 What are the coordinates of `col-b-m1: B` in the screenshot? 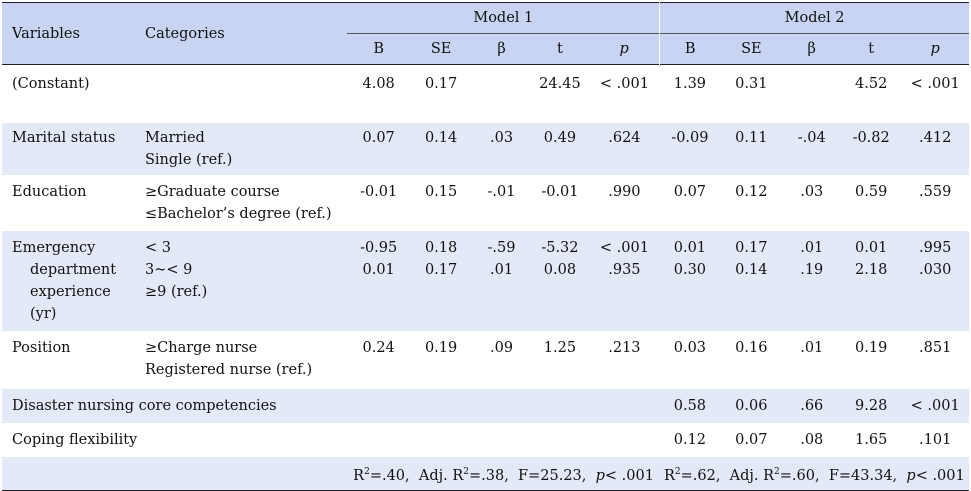 It's located at (378, 49).